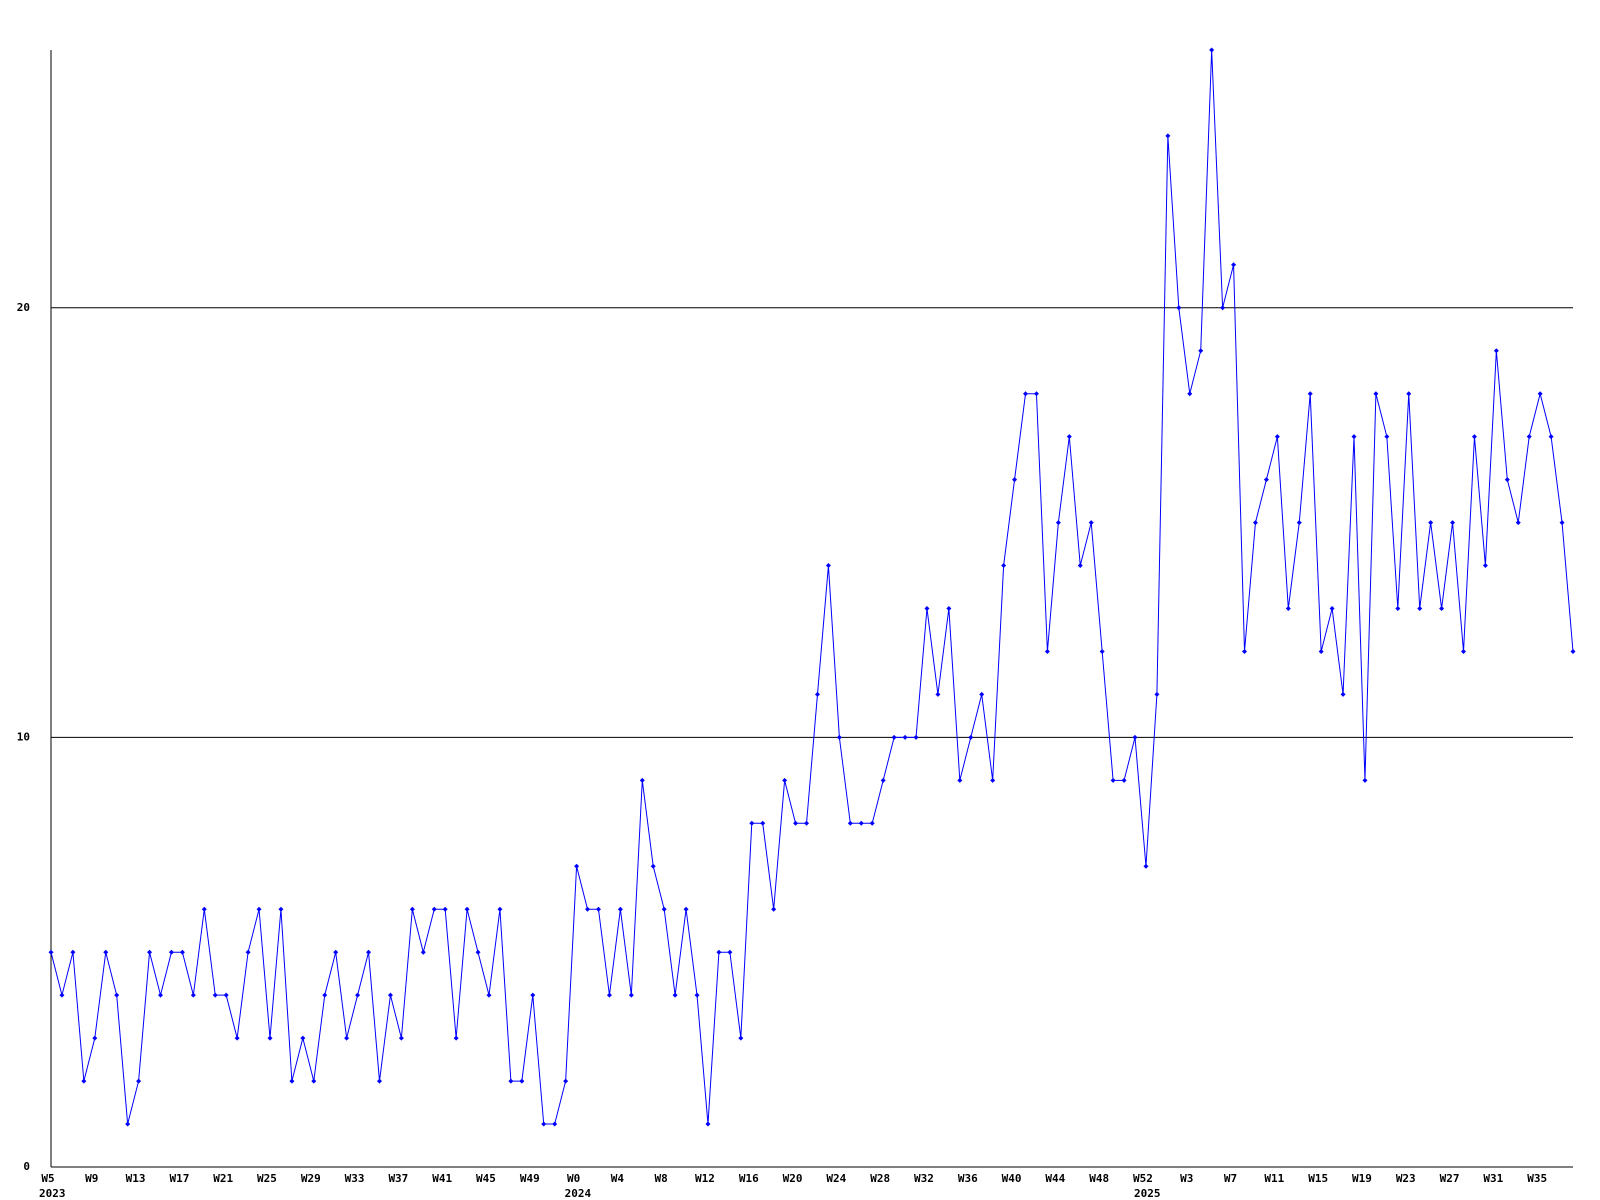  What do you see at coordinates (442, 1178) in the screenshot?
I see `x-tick-label: W41` at bounding box center [442, 1178].